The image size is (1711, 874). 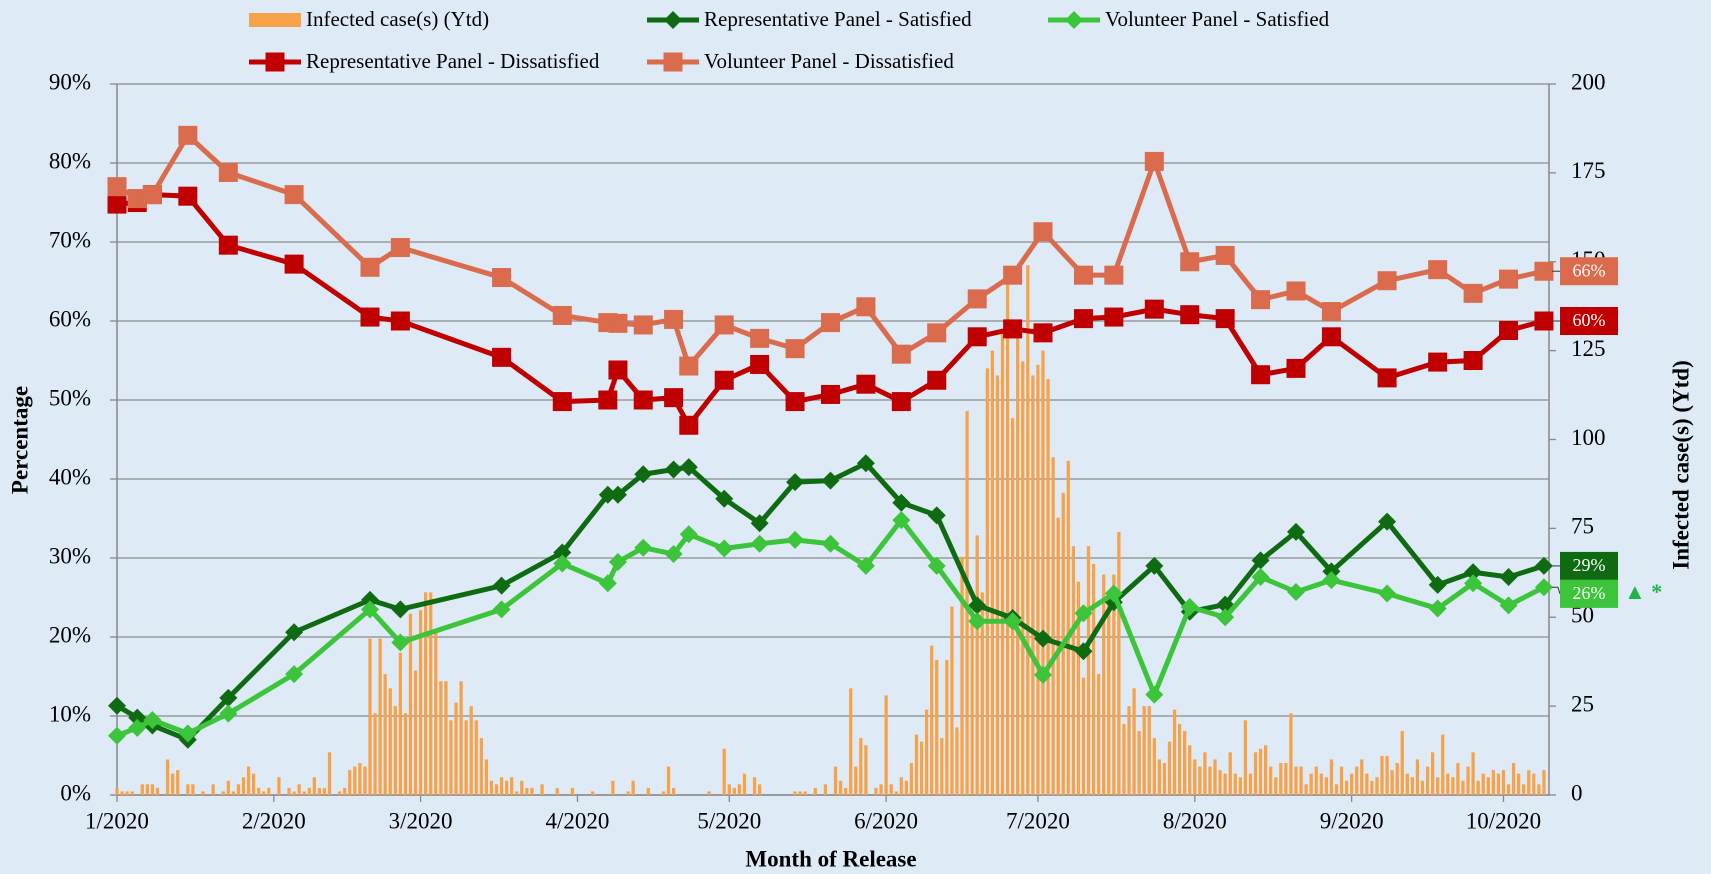 I want to click on y-tick-label: 80%, so click(x=70, y=160).